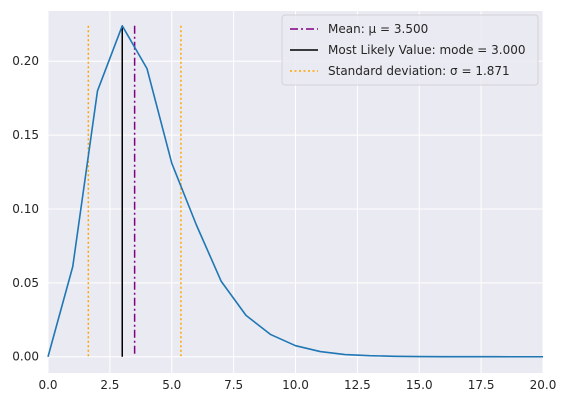  Describe the element at coordinates (419, 71) in the screenshot. I see `legend-label: Standard deviation: σ = 1.871` at that location.